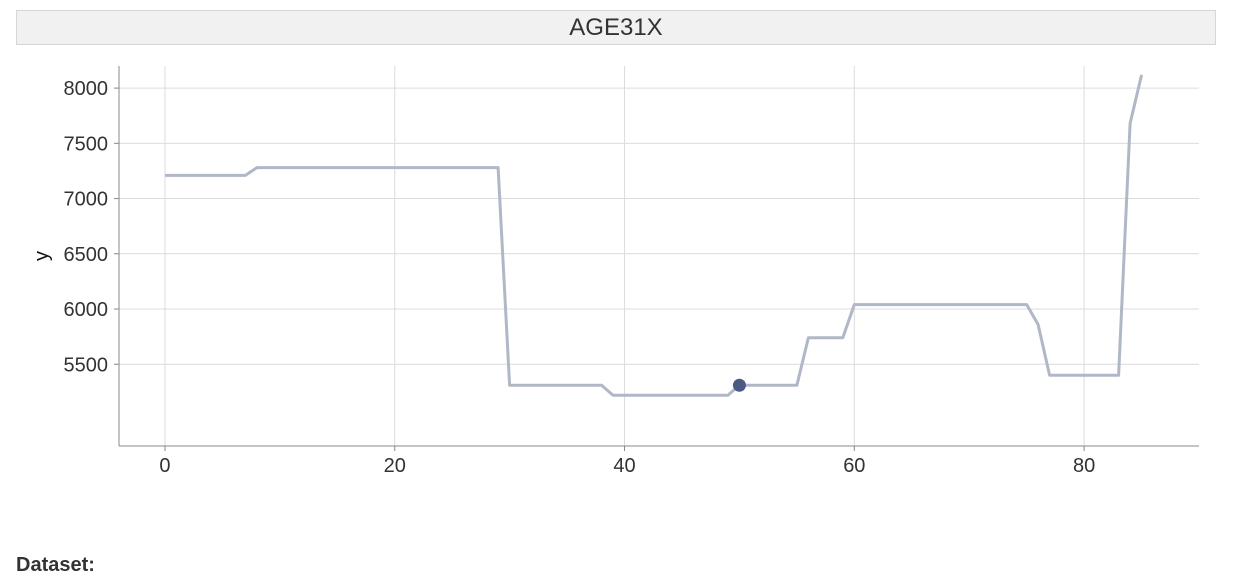  I want to click on y-tick-label: 7500, so click(86, 144).